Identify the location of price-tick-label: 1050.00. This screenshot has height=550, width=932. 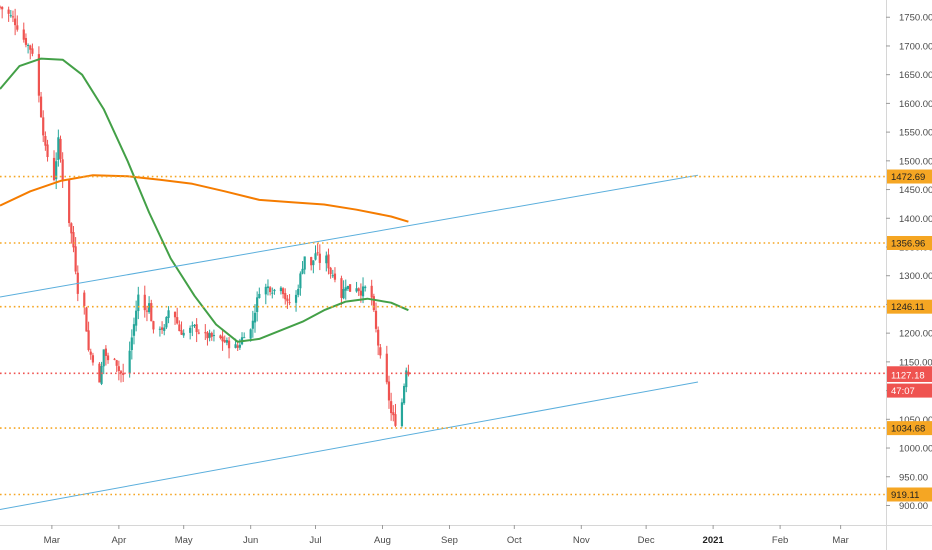
(915, 420).